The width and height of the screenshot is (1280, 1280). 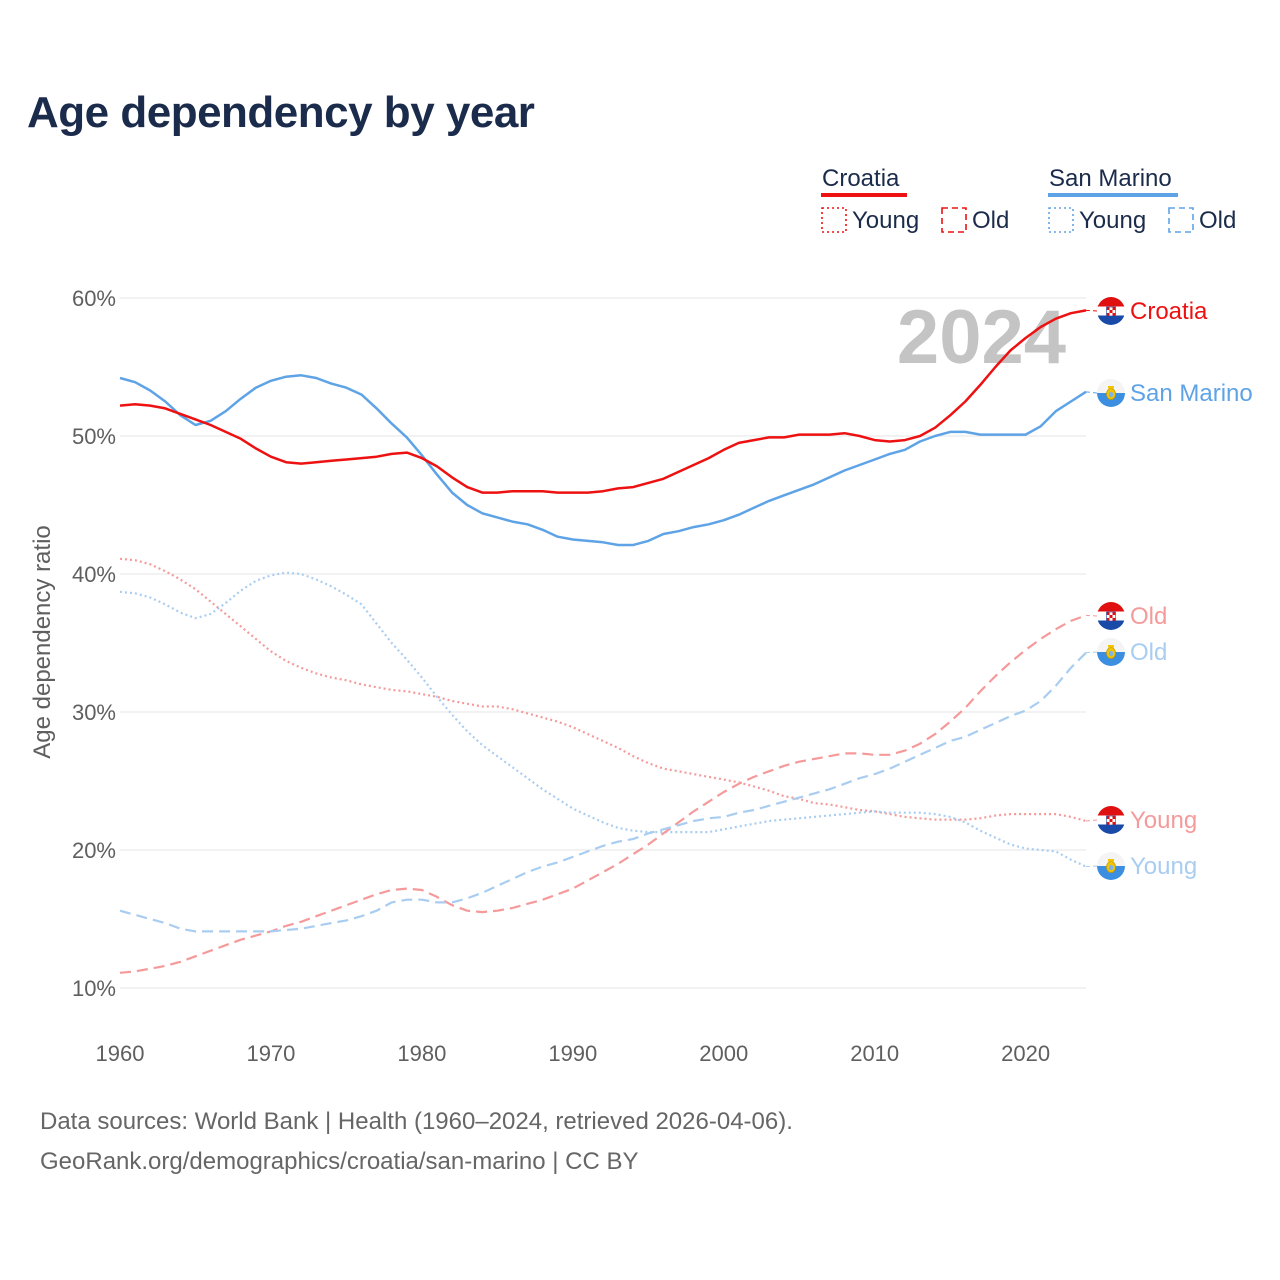 I want to click on end-label-san-marino: San Marino, so click(x=1169, y=393).